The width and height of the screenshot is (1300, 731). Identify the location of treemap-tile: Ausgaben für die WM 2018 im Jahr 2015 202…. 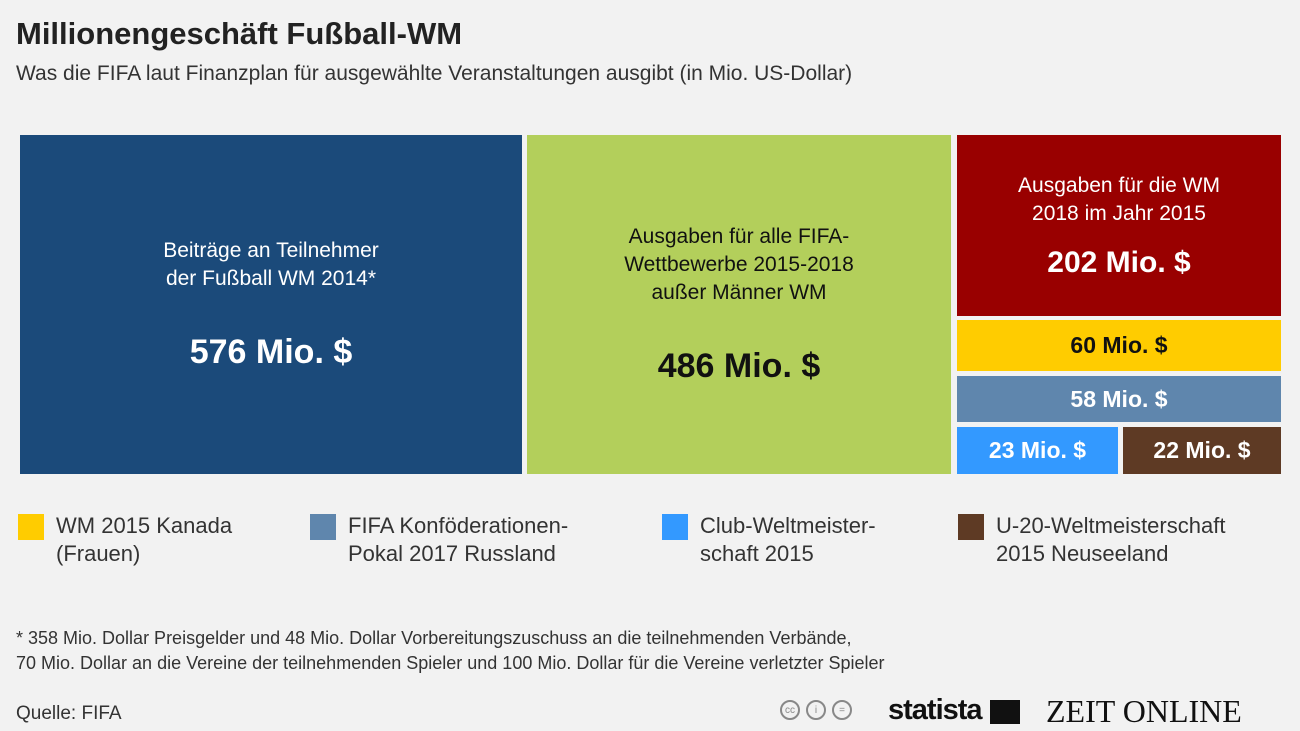
(1119, 225).